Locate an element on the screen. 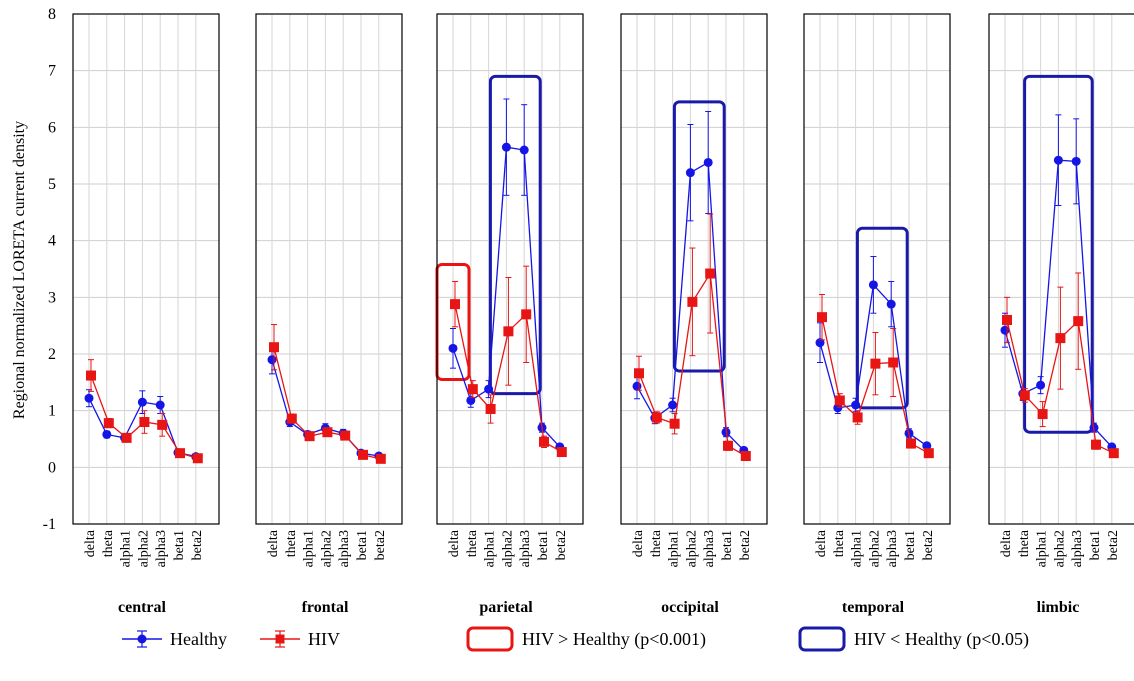  legend-healthy: Healthy is located at coordinates (173, 639).